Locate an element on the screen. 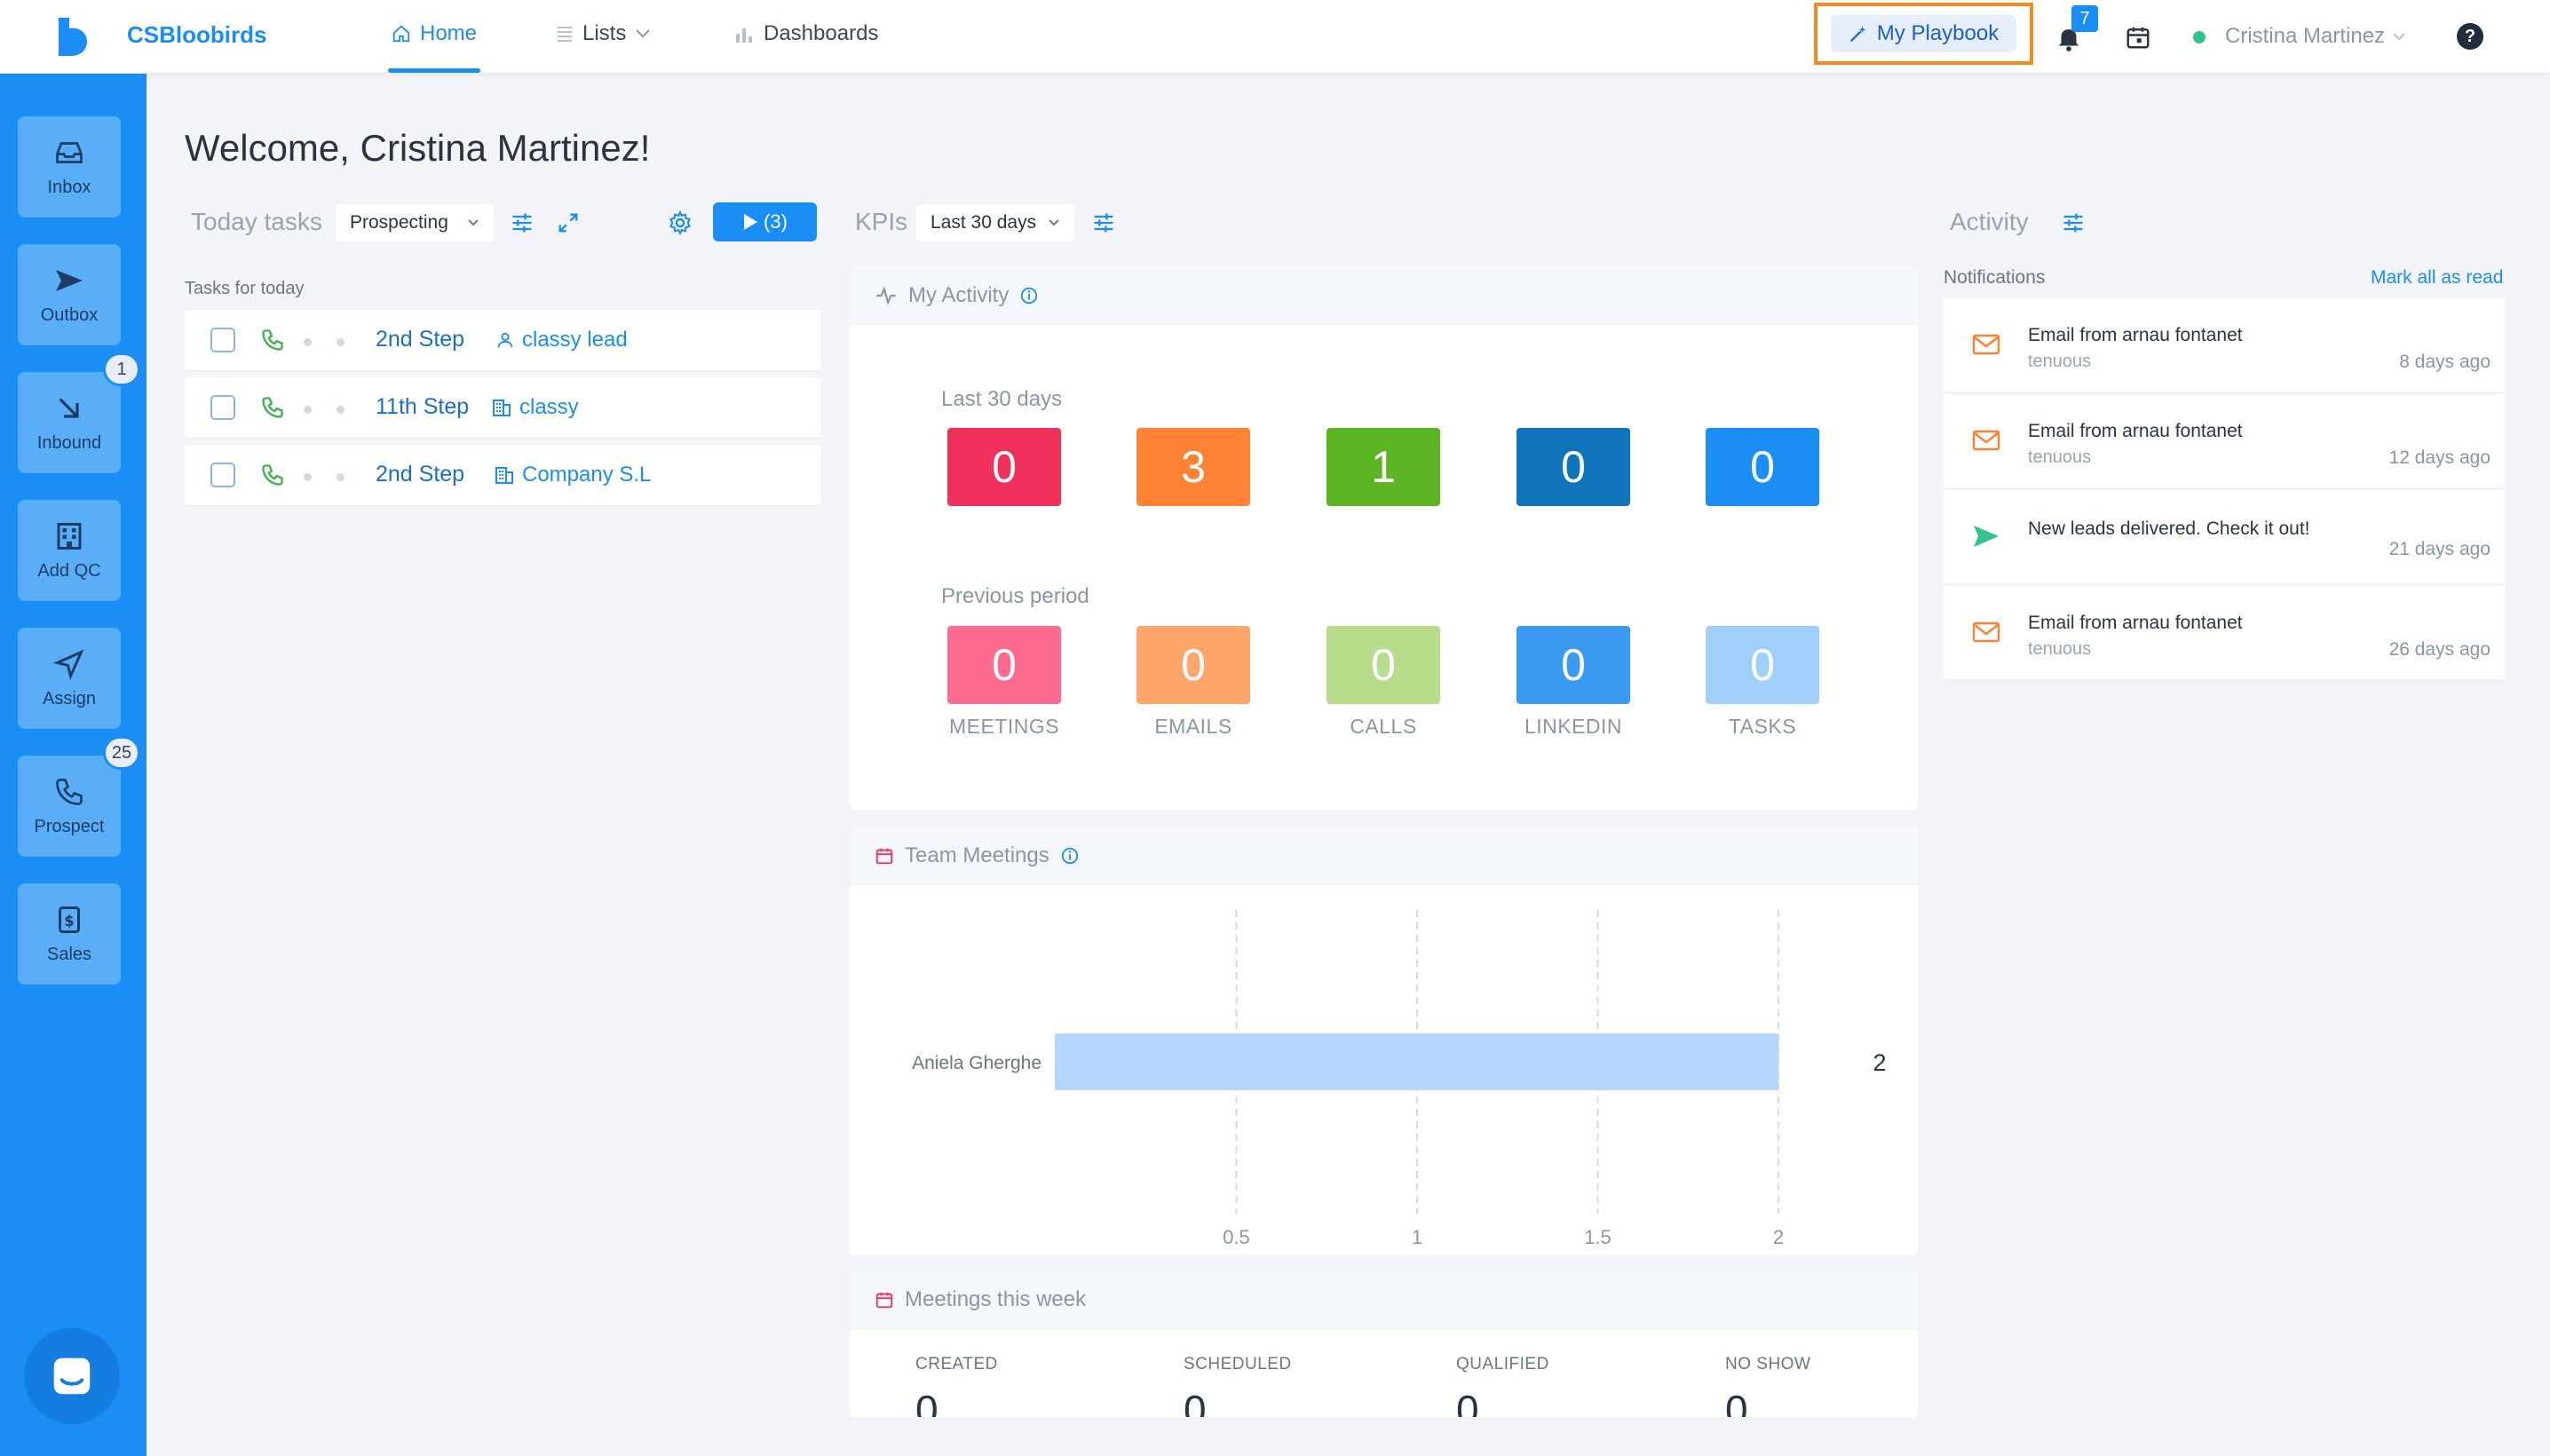  sidebar-item-outbox: Outbox is located at coordinates (69, 294).